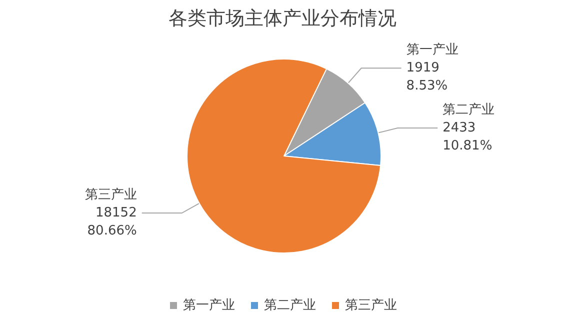 This screenshot has width=565, height=323. I want to click on slice-label: 第三产业, so click(110, 195).